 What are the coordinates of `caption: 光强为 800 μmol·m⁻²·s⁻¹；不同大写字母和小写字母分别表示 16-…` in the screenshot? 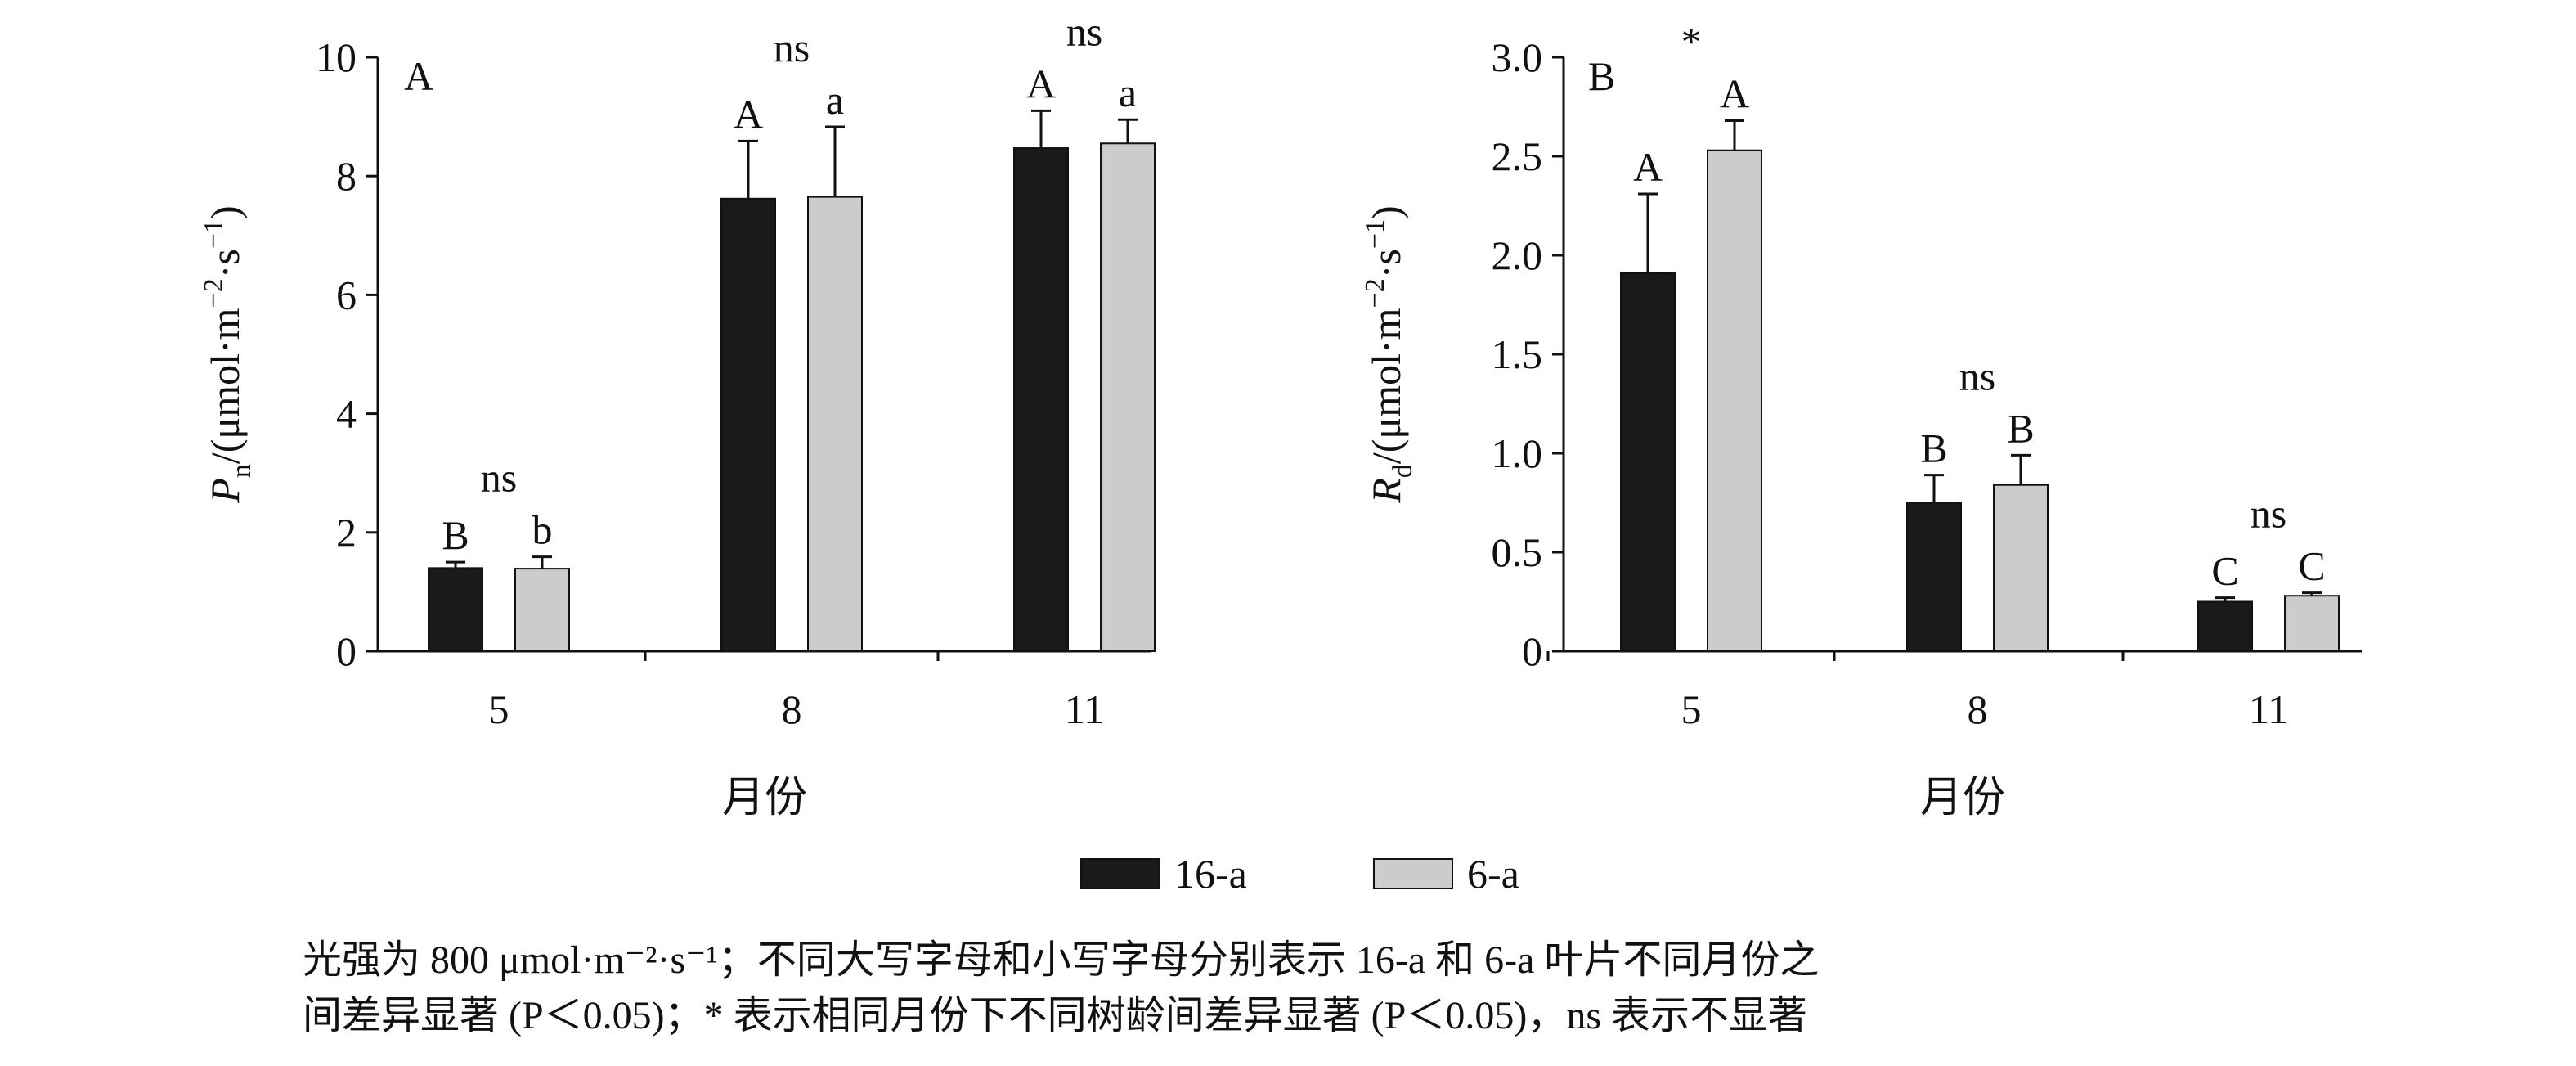 It's located at (1431, 988).